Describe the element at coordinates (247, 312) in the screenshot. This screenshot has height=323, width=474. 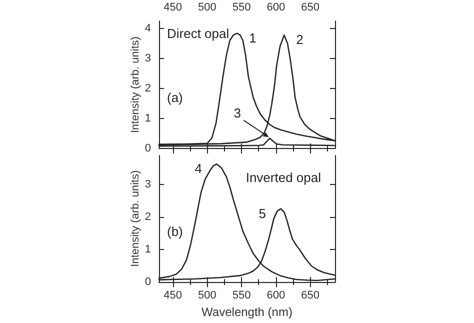
I see `x-axis-title: Wavelength (nm)` at that location.